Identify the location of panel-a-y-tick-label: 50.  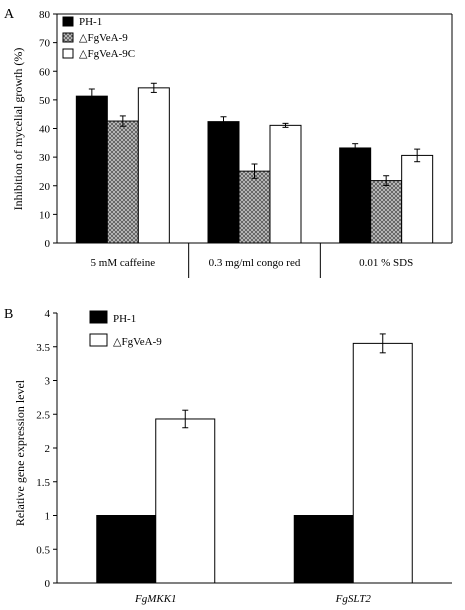
(45, 101).